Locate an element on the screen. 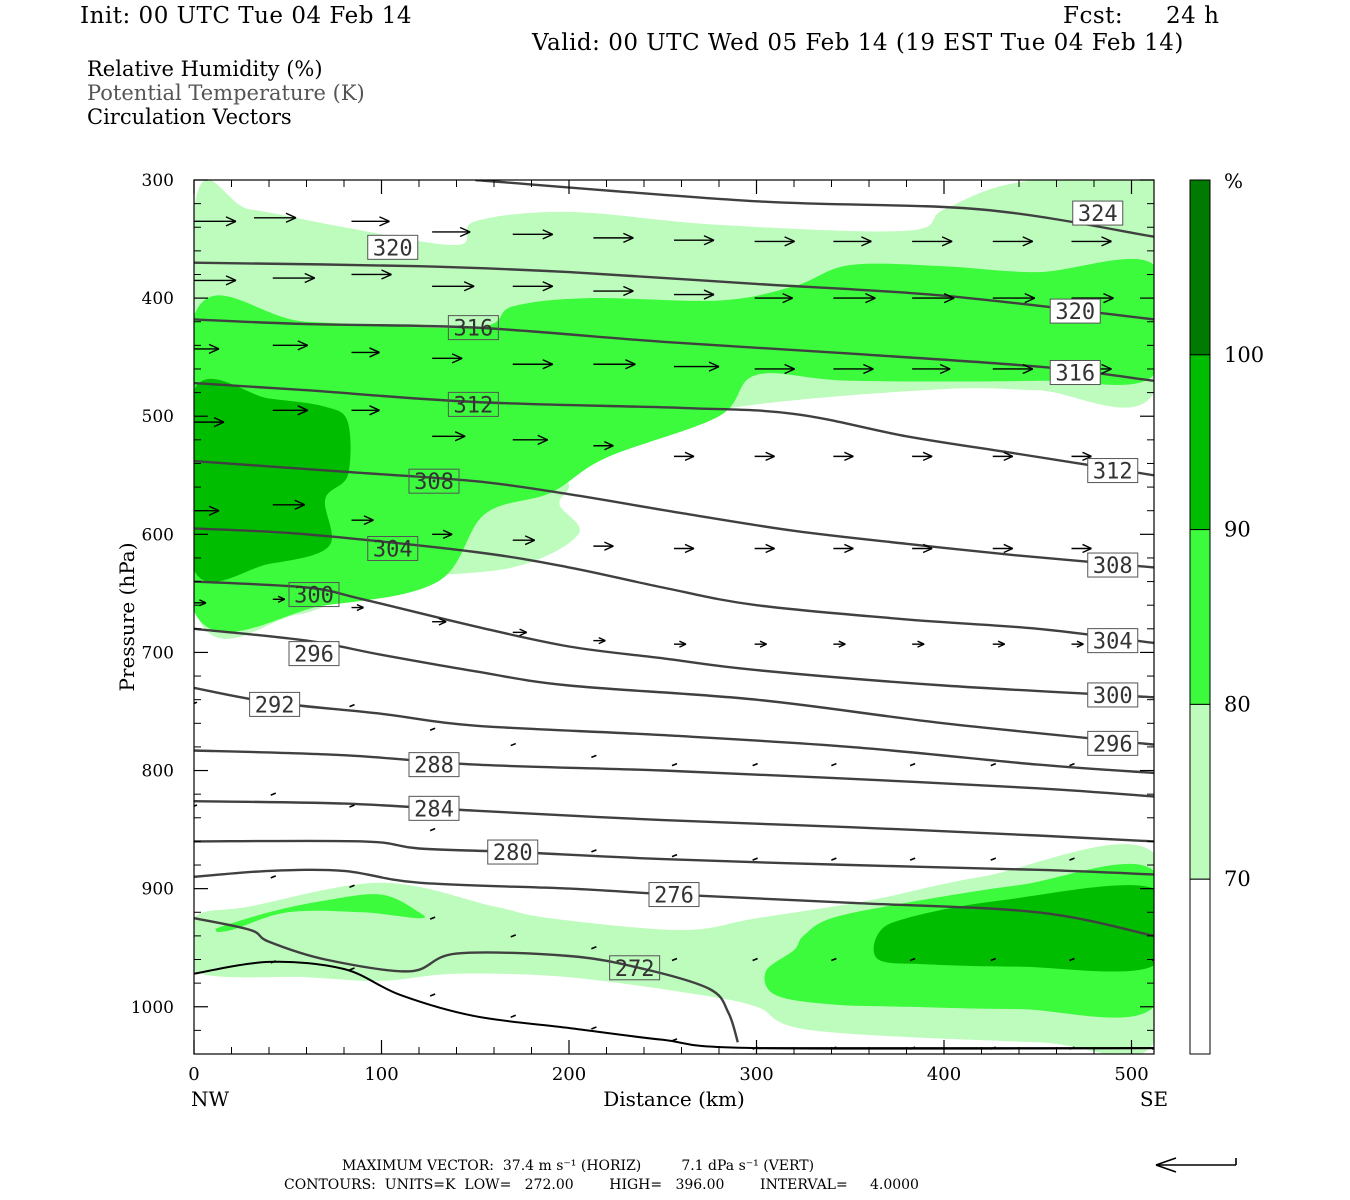 The width and height of the screenshot is (1350, 1200). contour-label-272: 272 is located at coordinates (635, 968).